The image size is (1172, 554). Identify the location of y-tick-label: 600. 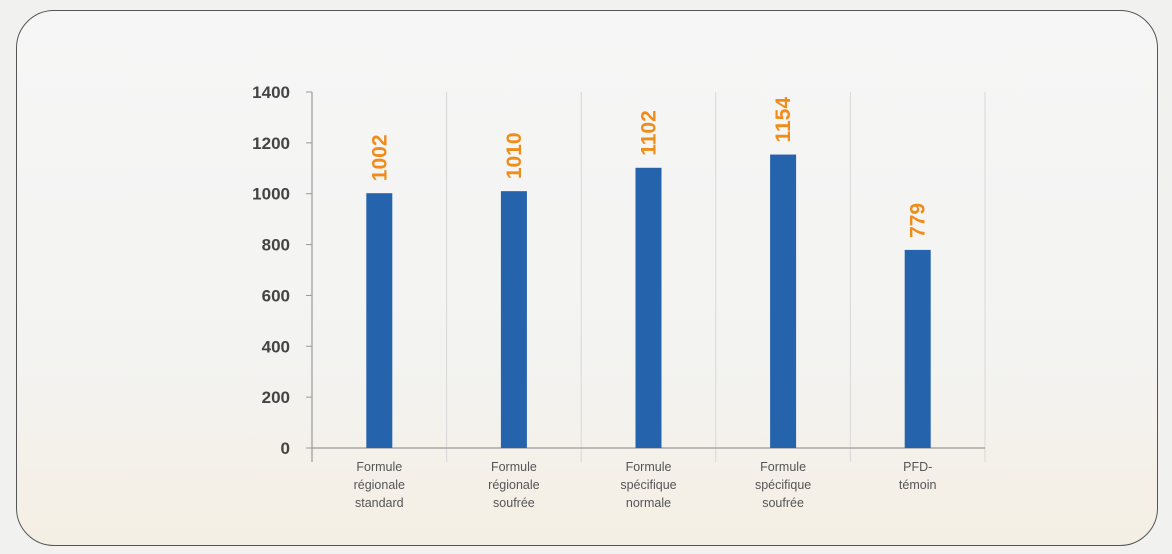
(276, 295).